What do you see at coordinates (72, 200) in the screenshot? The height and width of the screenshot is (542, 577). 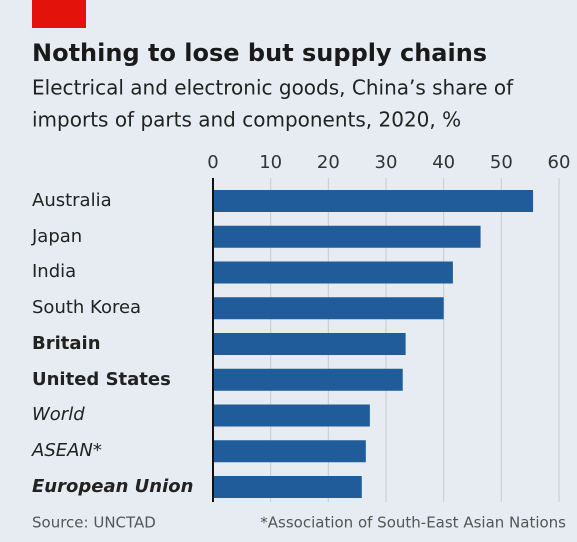 I see `category-label: Australia` at bounding box center [72, 200].